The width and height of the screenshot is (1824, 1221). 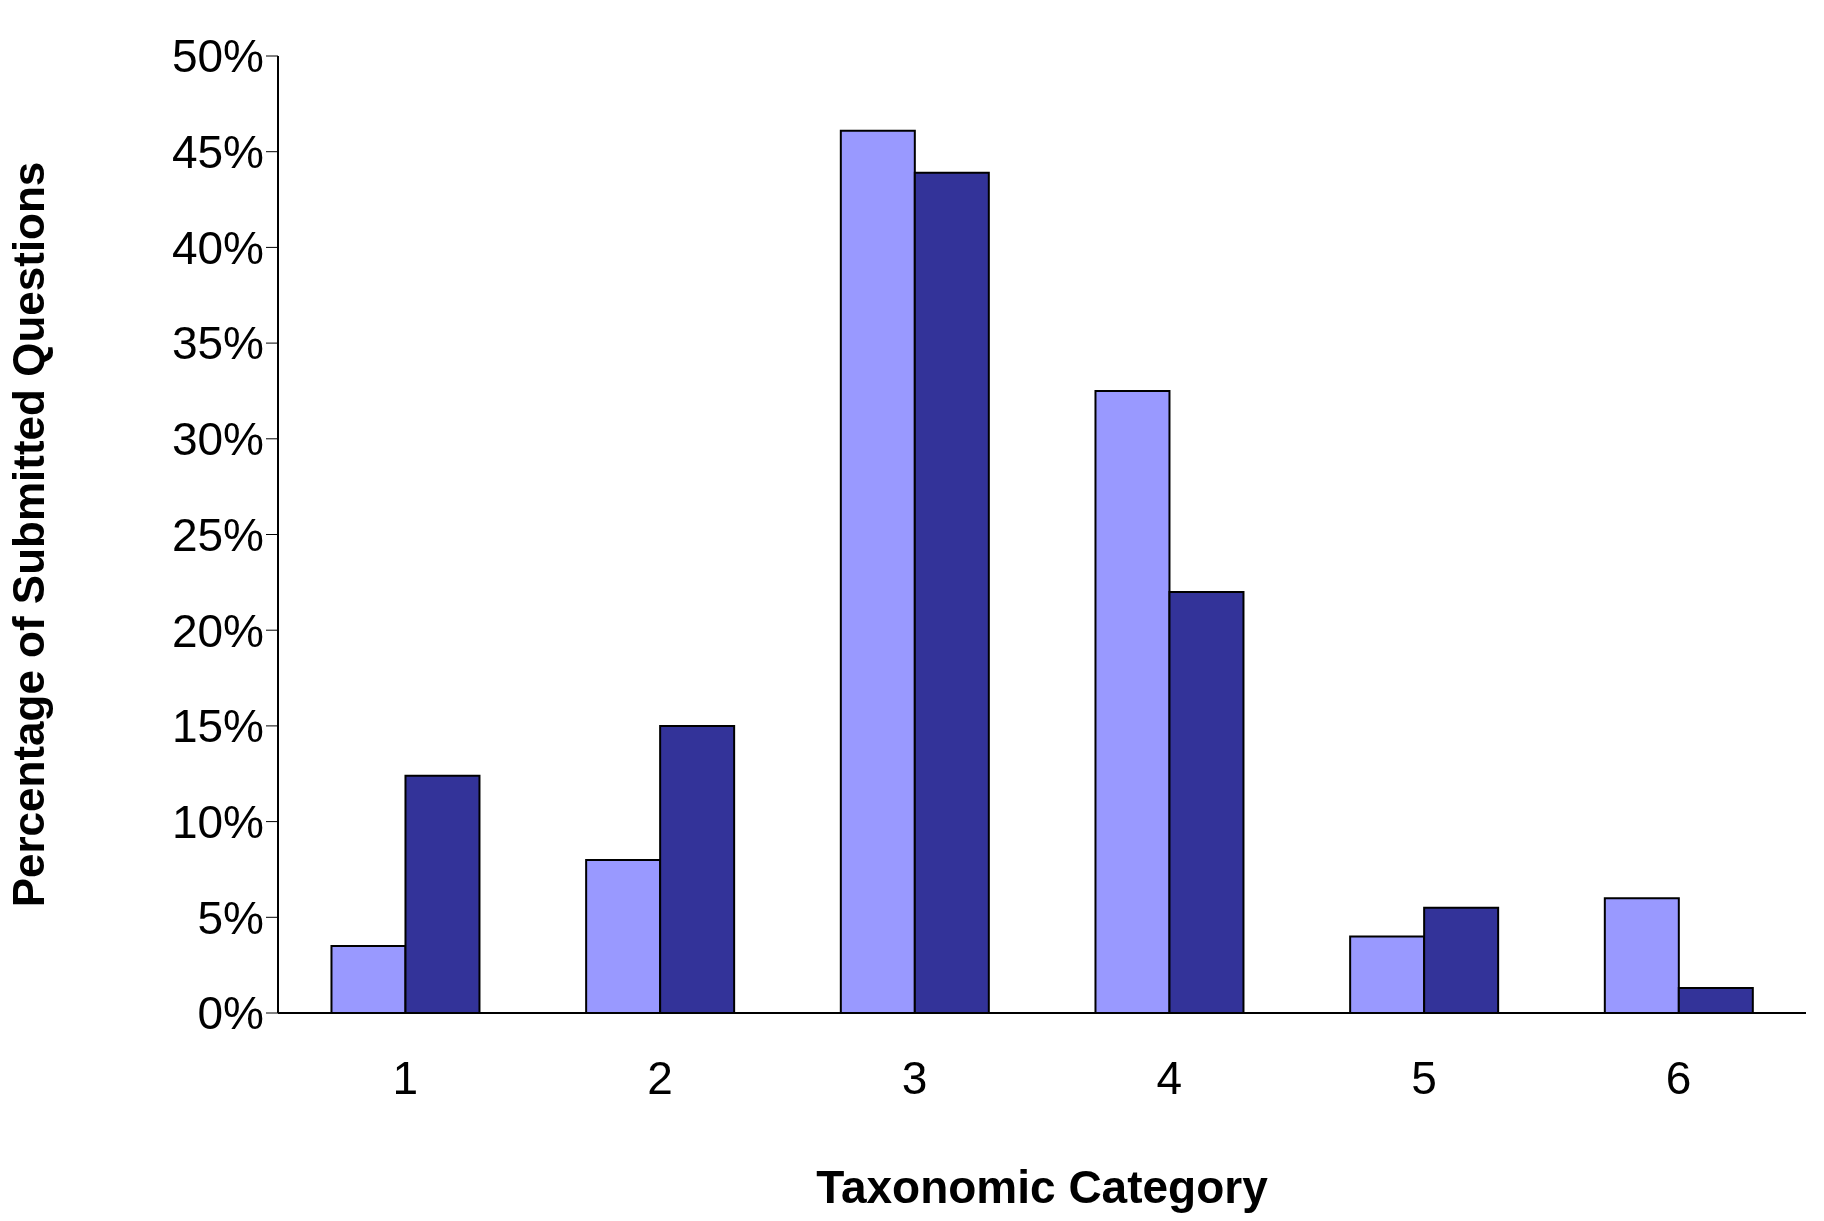 What do you see at coordinates (217, 821) in the screenshot?
I see `y-tick-label: 10%` at bounding box center [217, 821].